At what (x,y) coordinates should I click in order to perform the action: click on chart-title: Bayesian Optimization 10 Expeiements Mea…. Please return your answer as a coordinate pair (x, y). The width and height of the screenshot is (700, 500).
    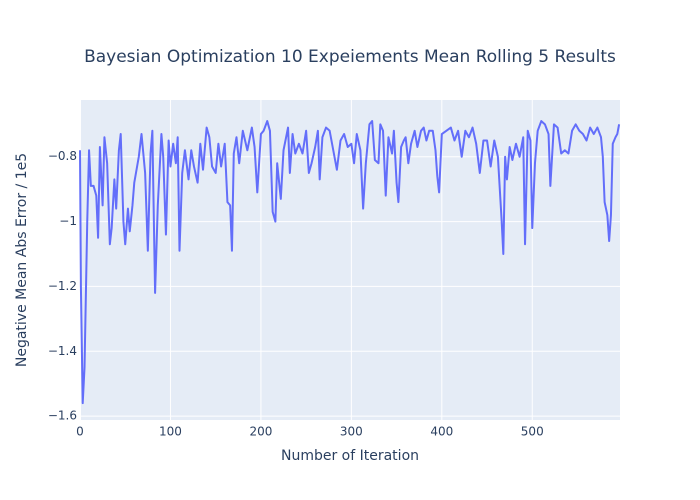
    Looking at the image, I should click on (350, 57).